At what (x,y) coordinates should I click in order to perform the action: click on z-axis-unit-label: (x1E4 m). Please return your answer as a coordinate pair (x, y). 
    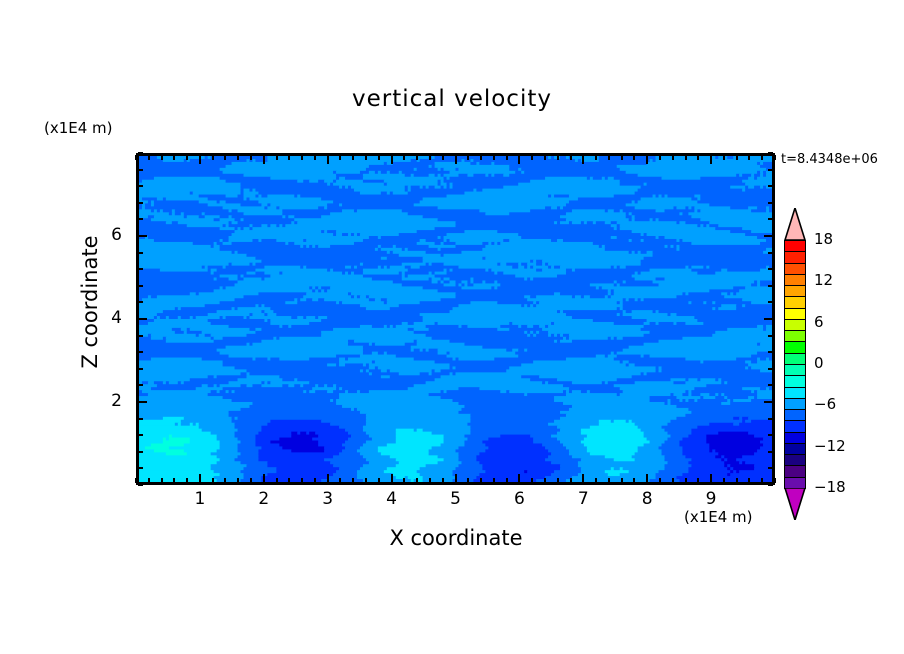
    Looking at the image, I should click on (78, 128).